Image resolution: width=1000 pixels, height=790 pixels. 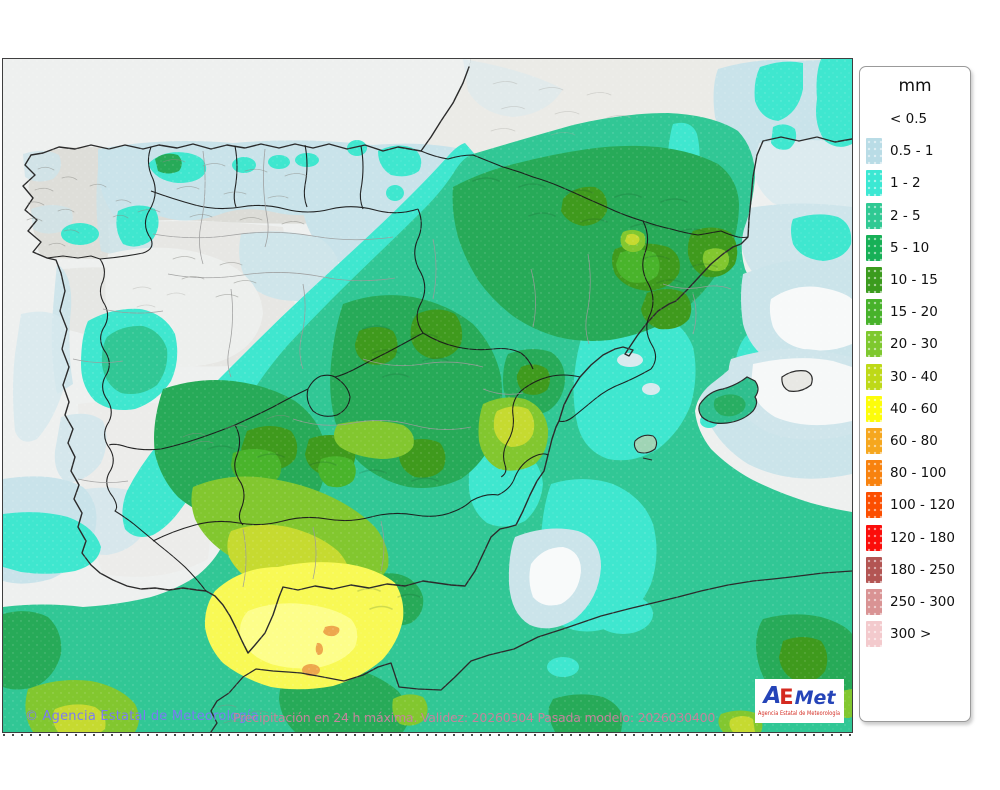 I want to click on legend-label: 60 - 80, so click(x=914, y=440).